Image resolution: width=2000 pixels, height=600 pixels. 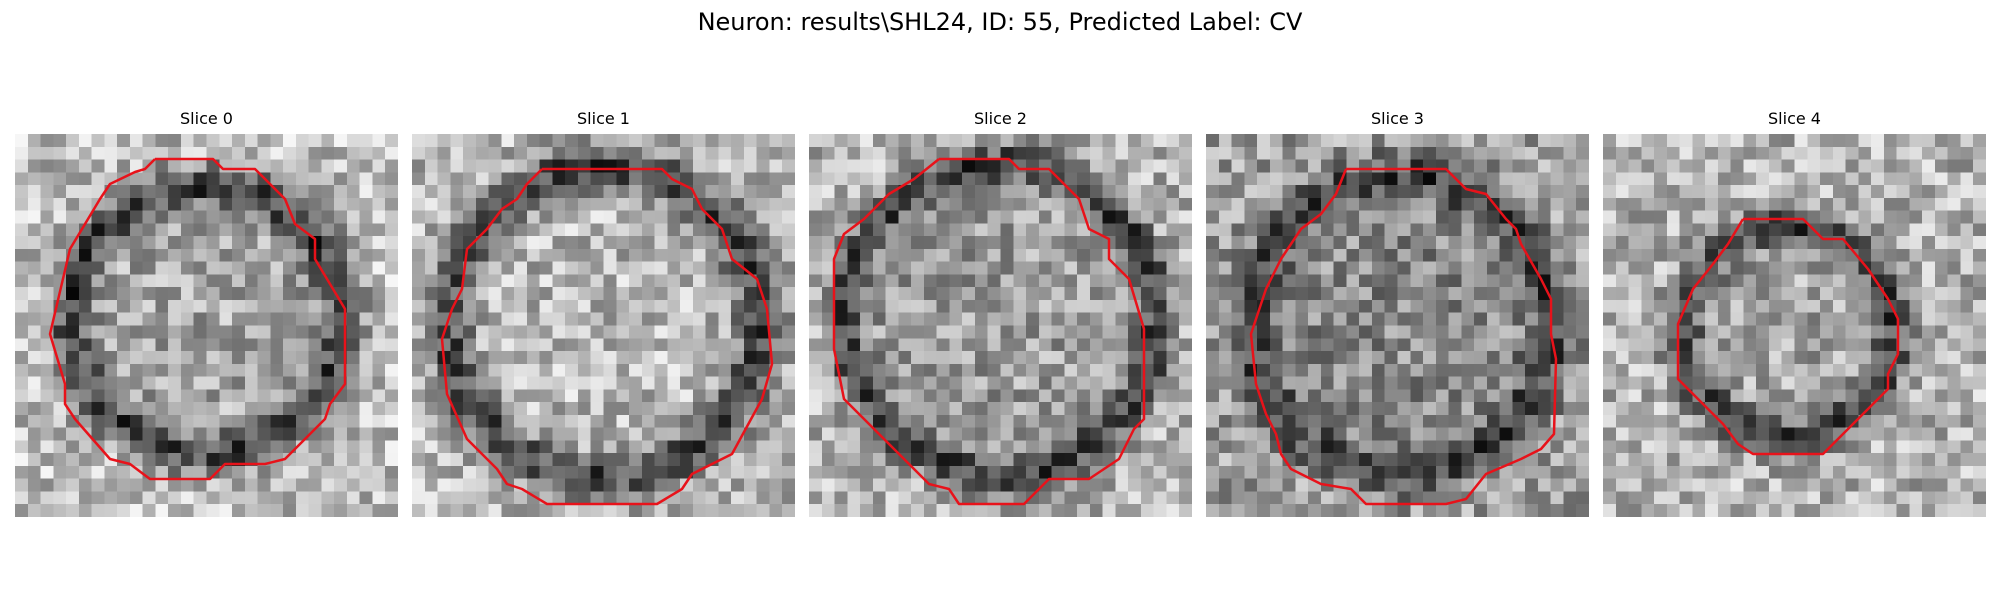 What do you see at coordinates (206, 118) in the screenshot?
I see `slice-title-0: Slice 0` at bounding box center [206, 118].